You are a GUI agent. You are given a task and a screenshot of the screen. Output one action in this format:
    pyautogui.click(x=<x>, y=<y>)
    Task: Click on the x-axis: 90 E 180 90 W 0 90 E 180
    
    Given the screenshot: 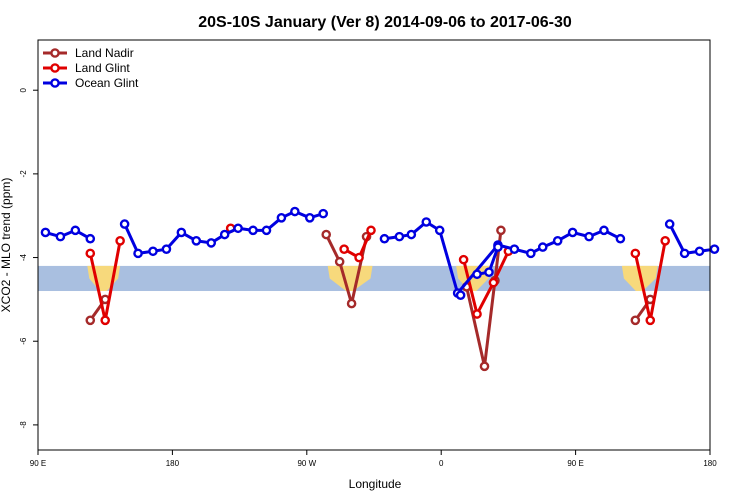 What is the action you would take?
    pyautogui.click(x=373, y=459)
    